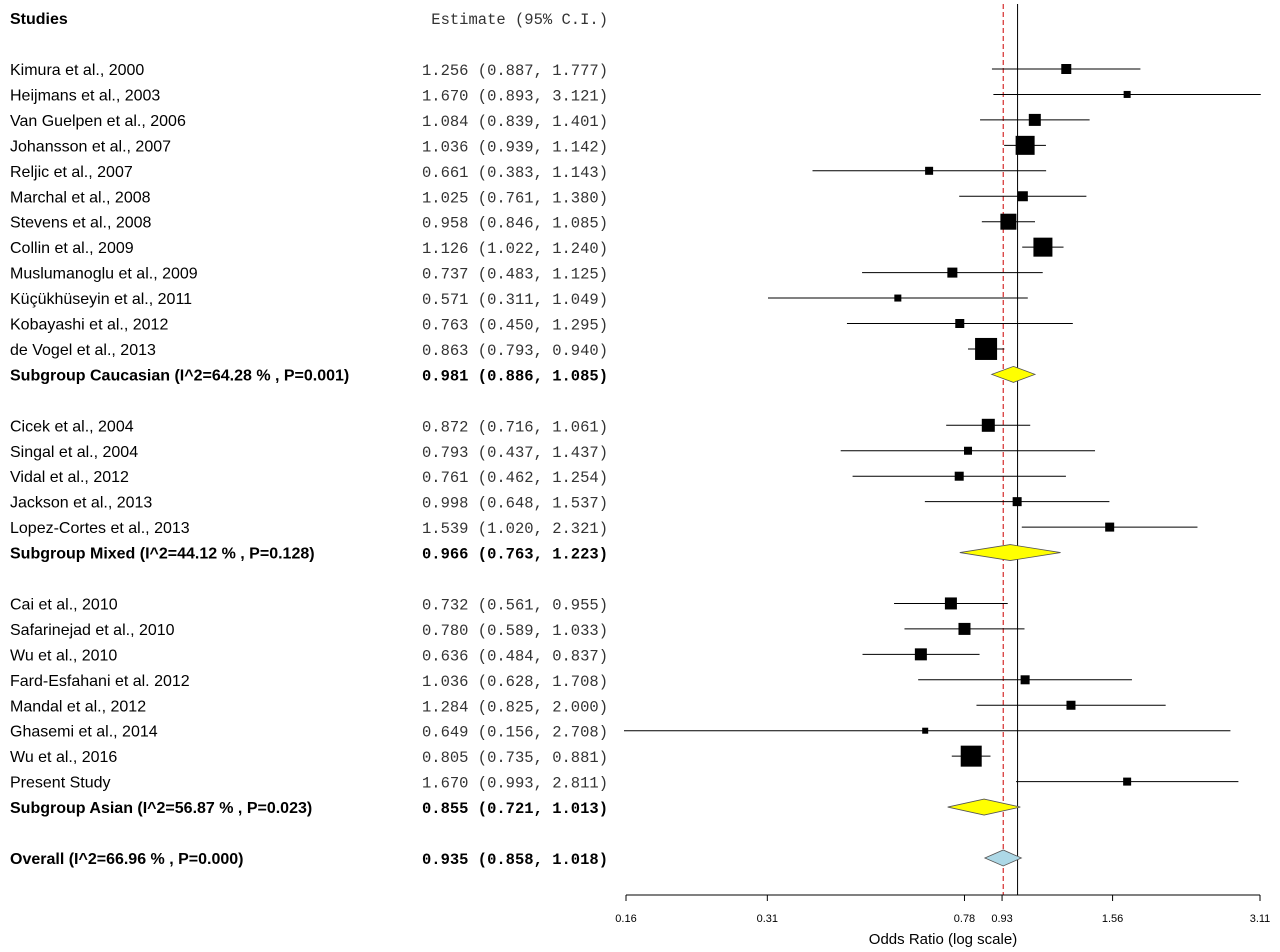  Describe the element at coordinates (515, 860) in the screenshot. I see `overall-estimate: 0.935 (0.858, 1.018)` at that location.